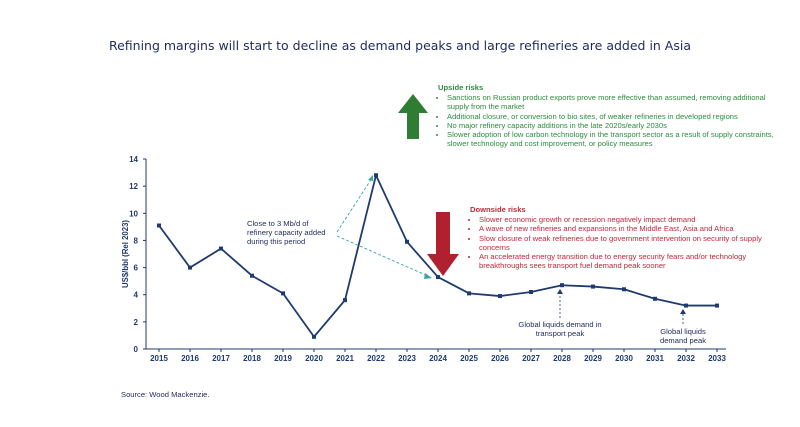 The height and width of the screenshot is (427, 800). Describe the element at coordinates (136, 322) in the screenshot. I see `y-tick-label: 2` at that location.